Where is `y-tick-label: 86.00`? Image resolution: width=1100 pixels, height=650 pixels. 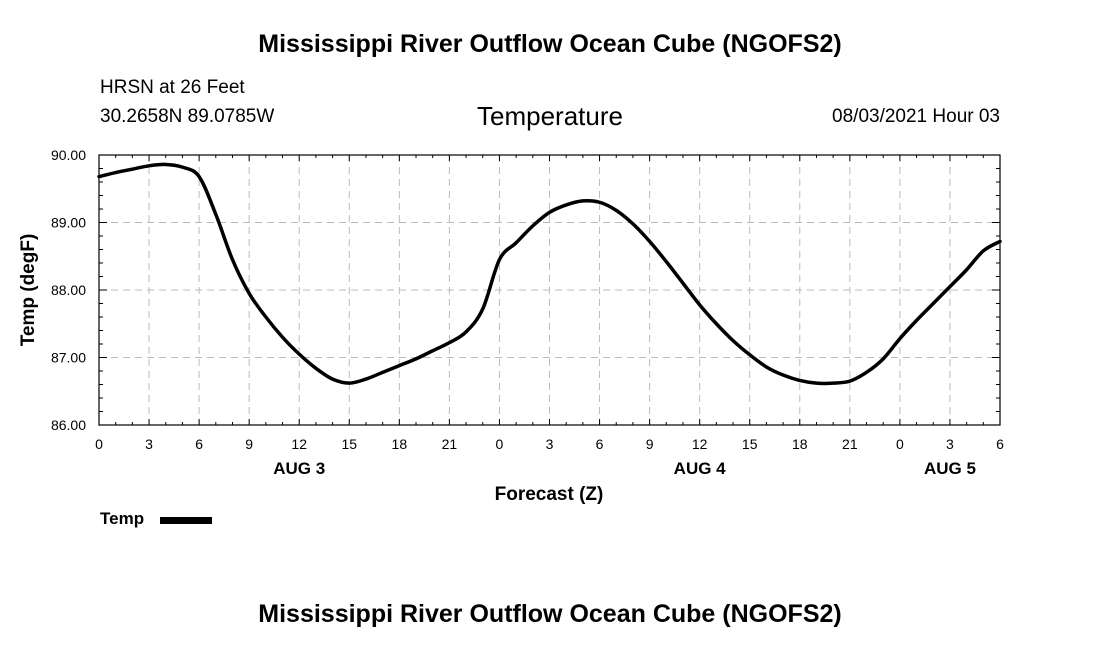
y-tick-label: 86.00 is located at coordinates (68, 425).